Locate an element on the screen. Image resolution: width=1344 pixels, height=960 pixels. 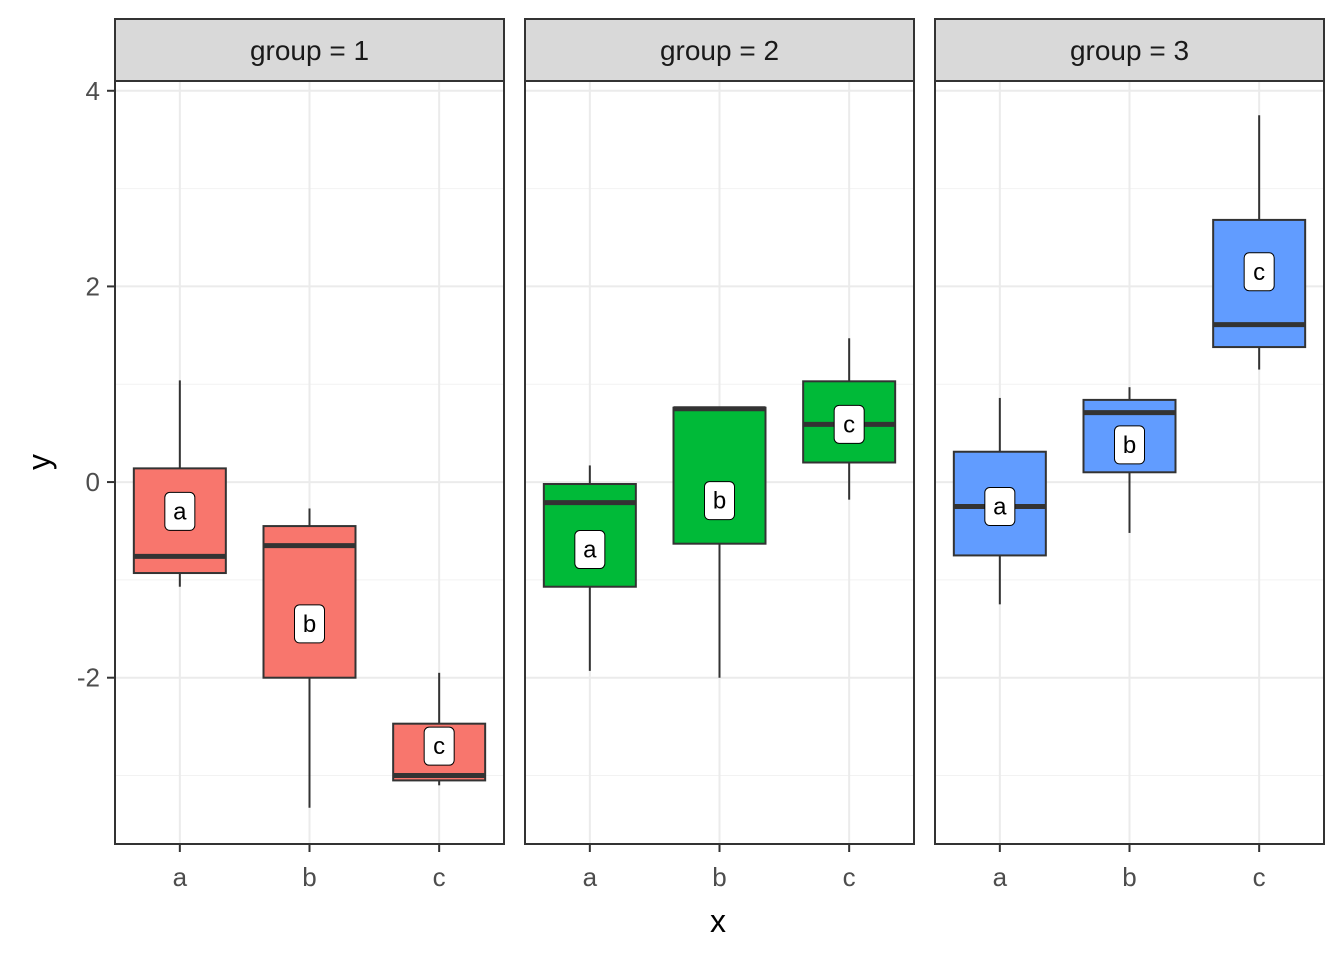
facet-strip-label: group = 2 is located at coordinates (719, 50).